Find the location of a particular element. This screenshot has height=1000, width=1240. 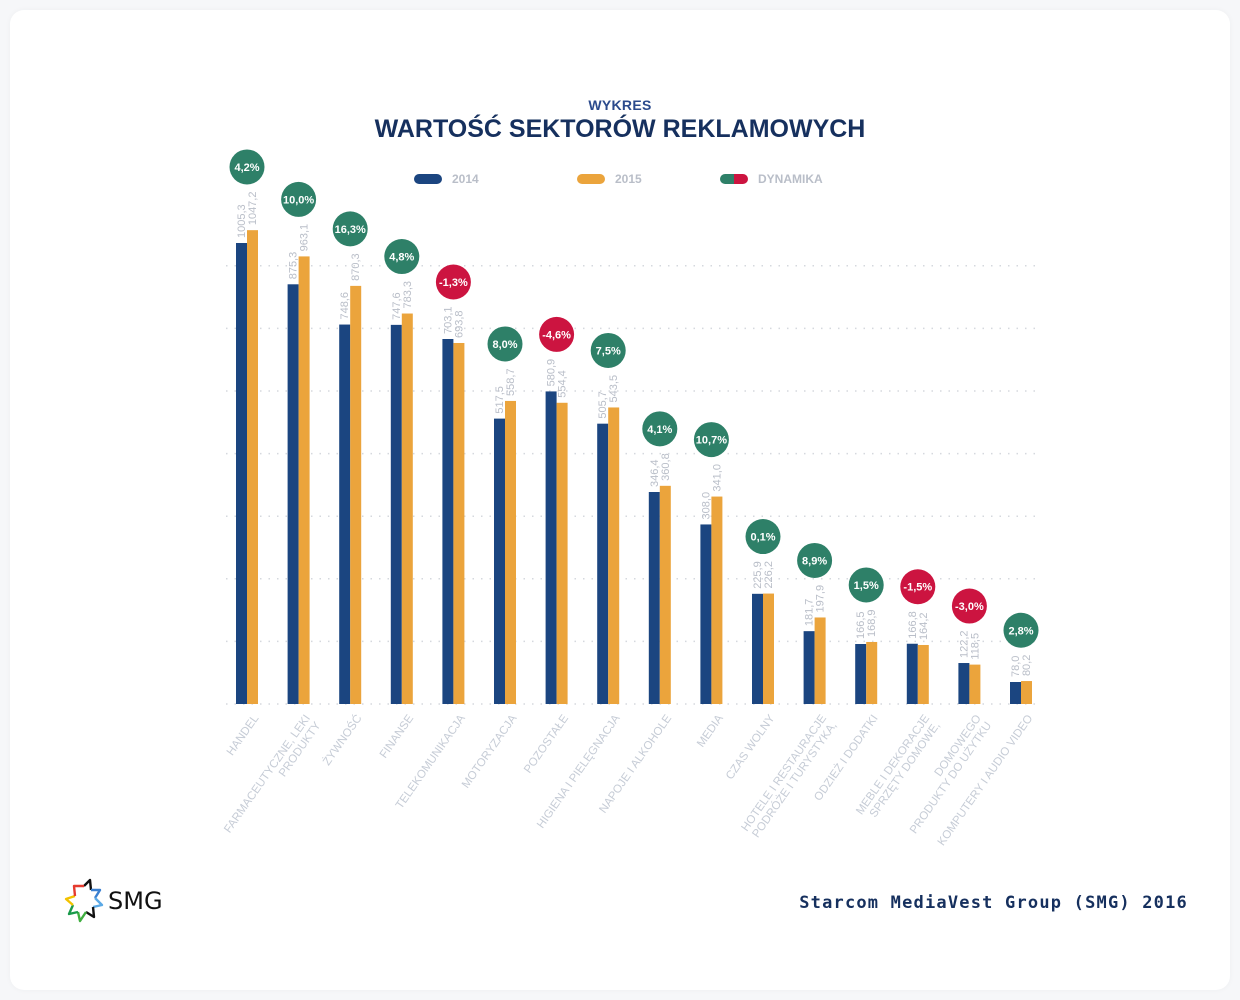

value-label-2015: 226,2 is located at coordinates (769, 575).